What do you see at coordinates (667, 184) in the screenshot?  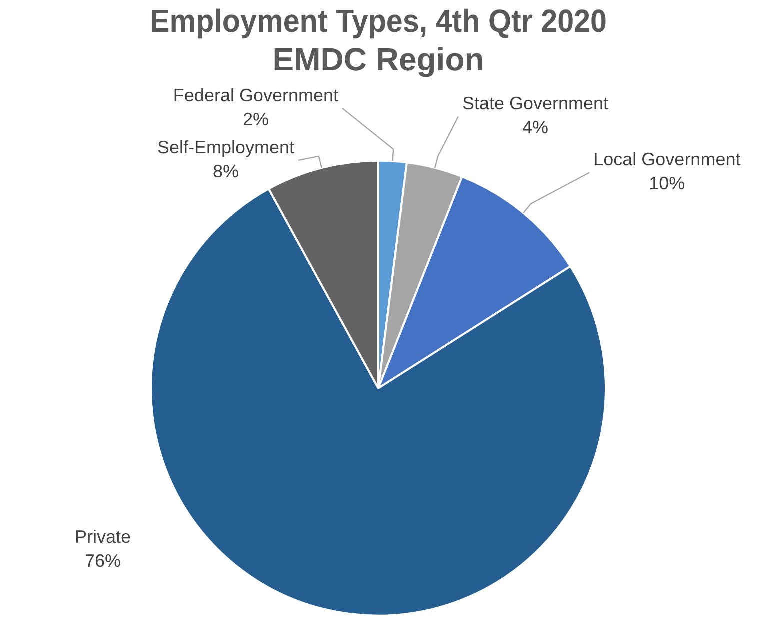 I see `data-label: 10%` at bounding box center [667, 184].